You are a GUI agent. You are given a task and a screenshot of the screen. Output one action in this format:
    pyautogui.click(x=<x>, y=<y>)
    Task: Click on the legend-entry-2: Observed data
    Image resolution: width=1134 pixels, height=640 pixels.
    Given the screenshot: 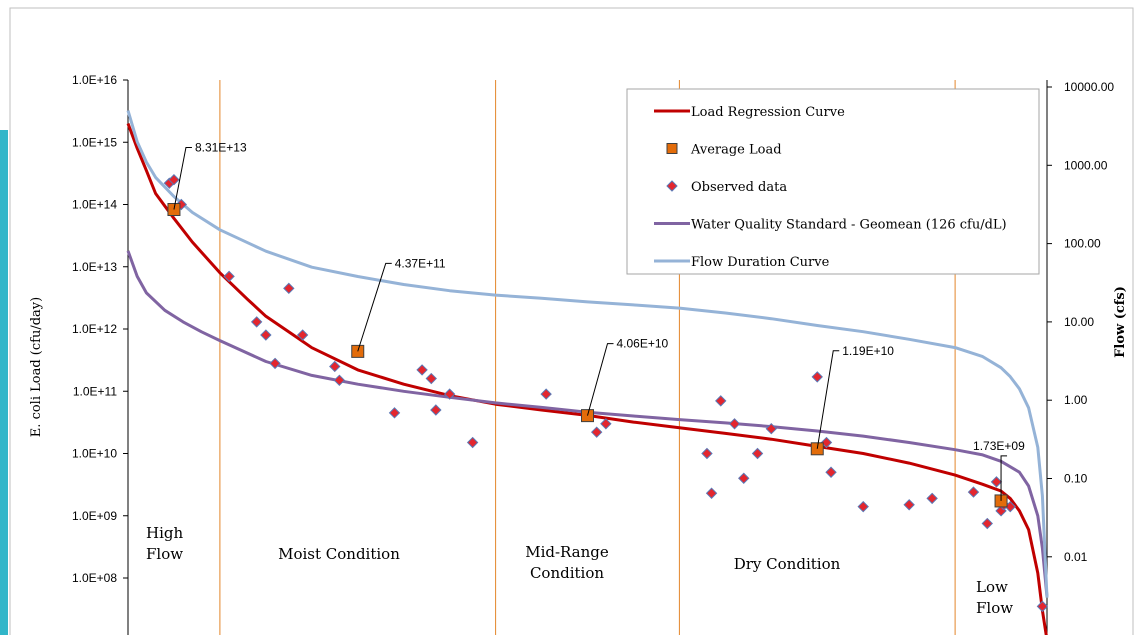 What is the action you would take?
    pyautogui.click(x=726, y=187)
    